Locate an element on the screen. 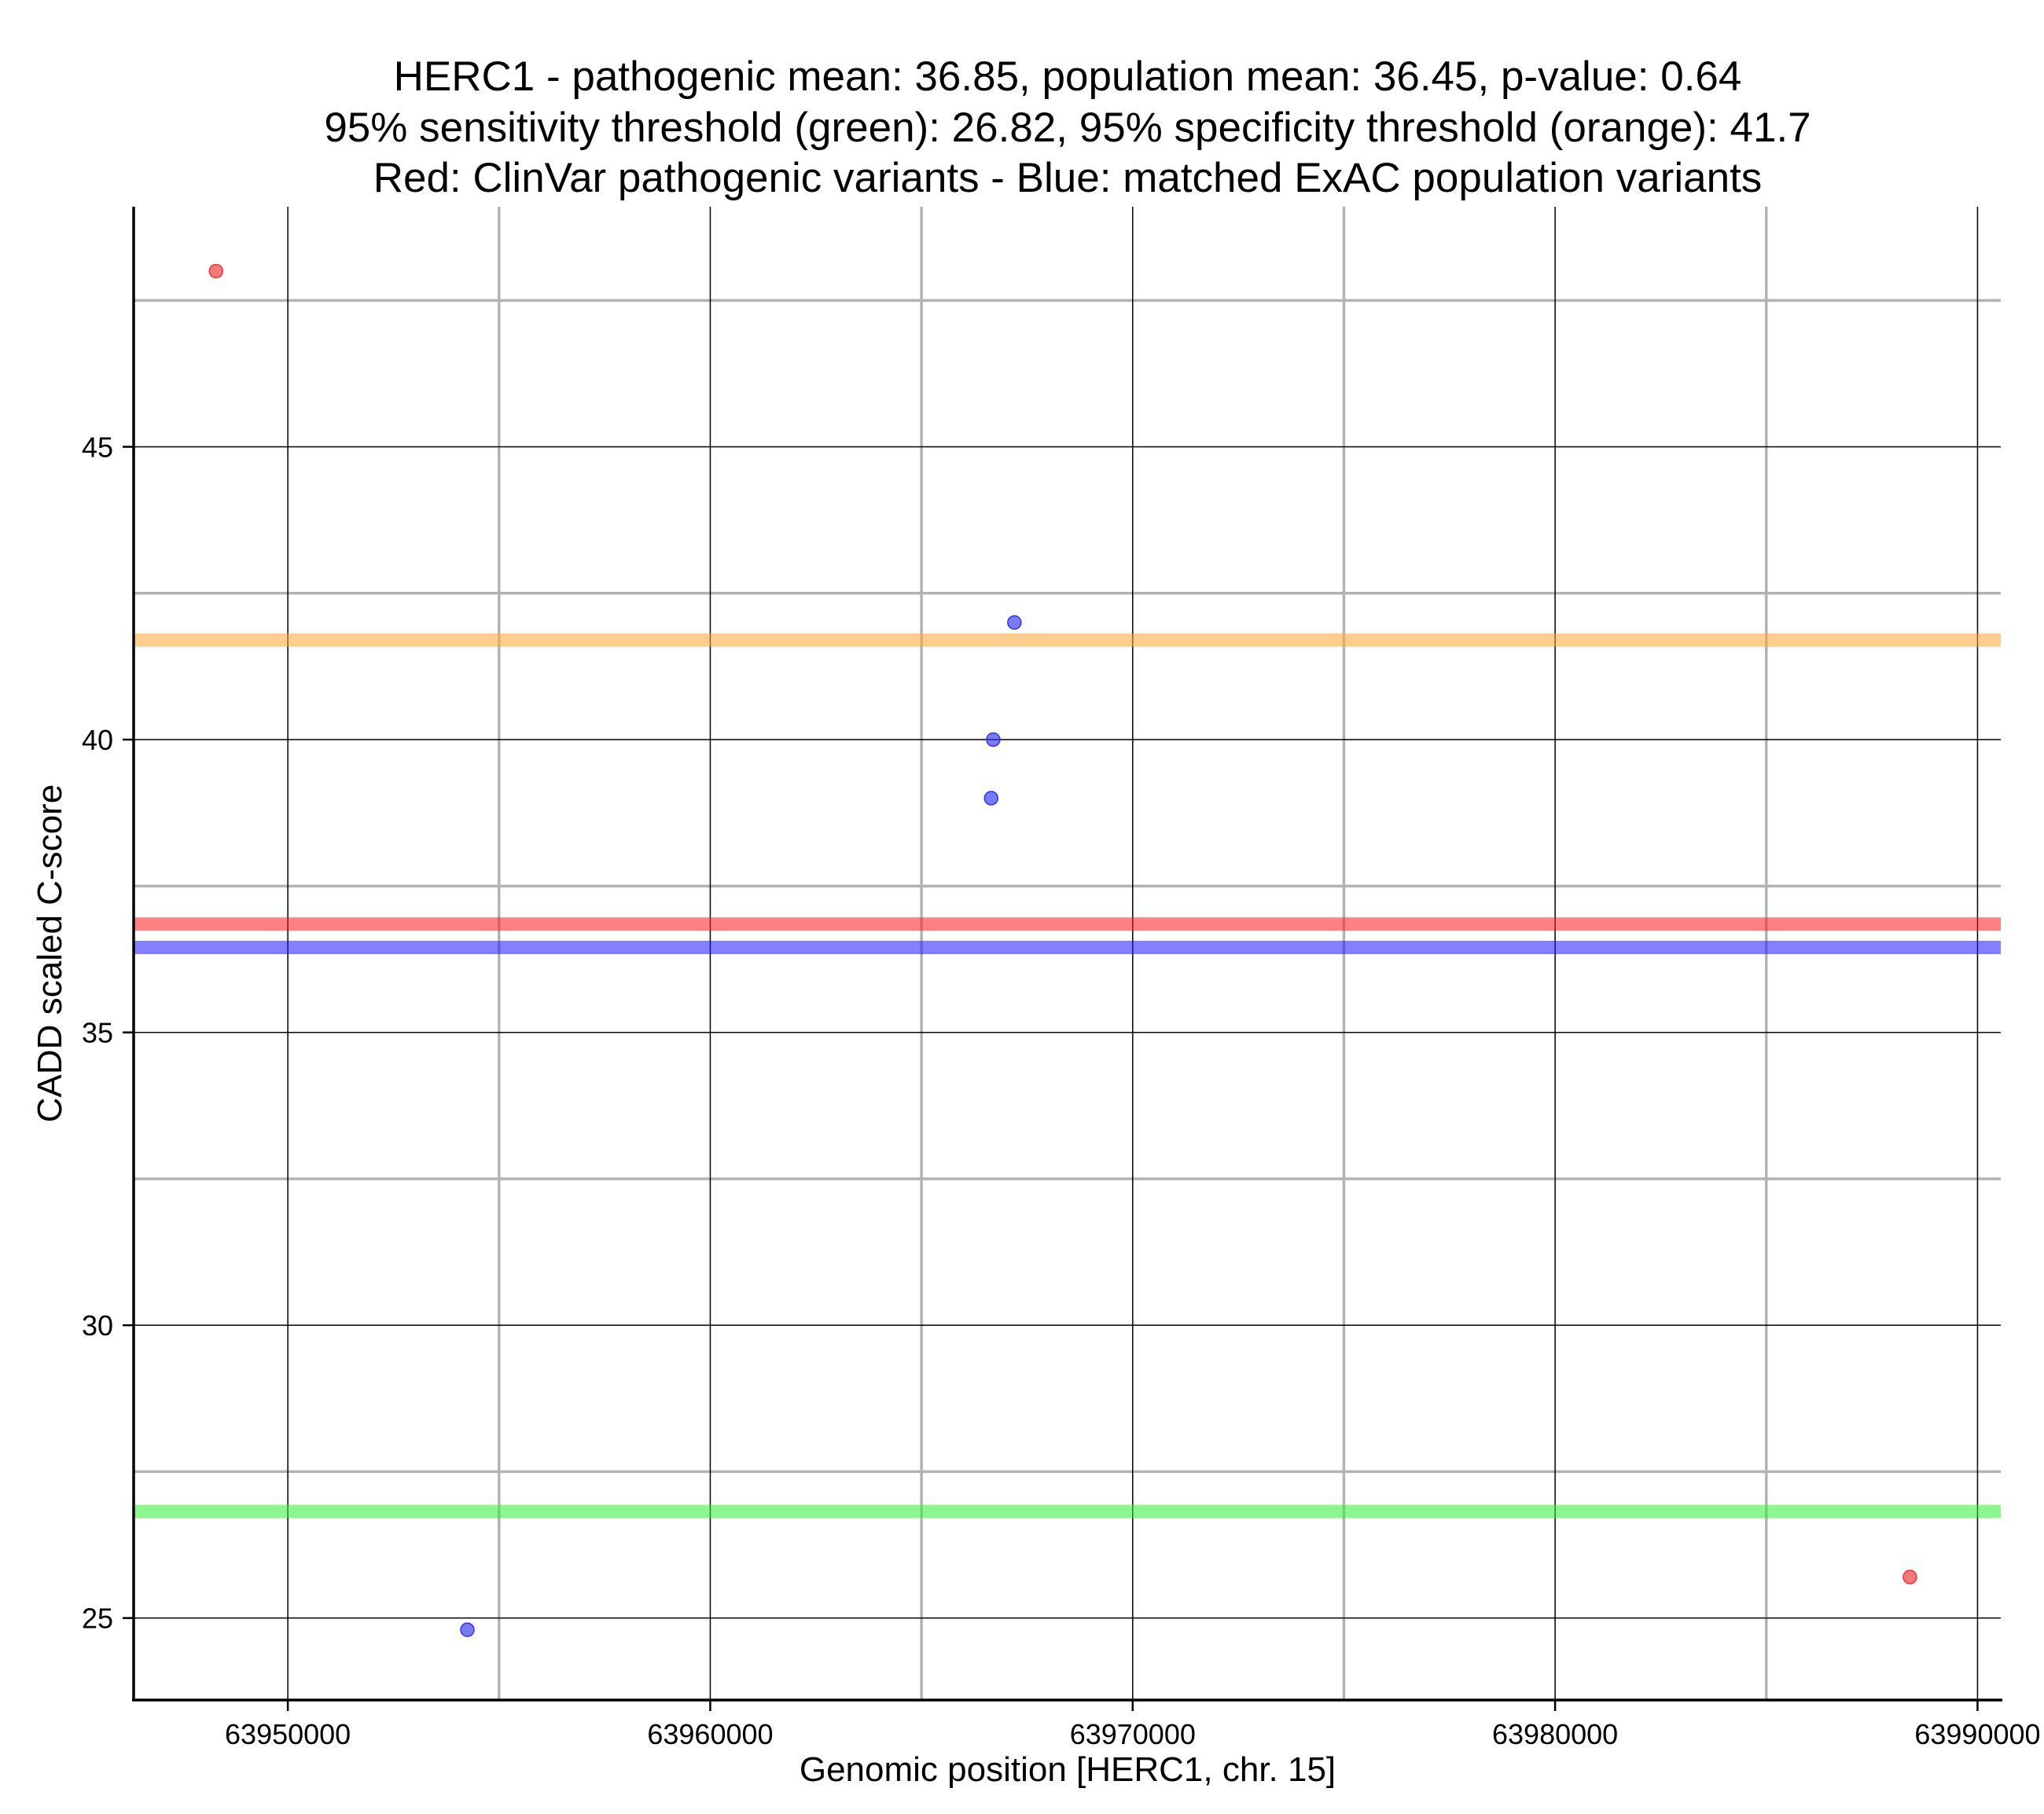 Image resolution: width=2044 pixels, height=1814 pixels. x-tick-label: 63990000 is located at coordinates (1977, 1734).